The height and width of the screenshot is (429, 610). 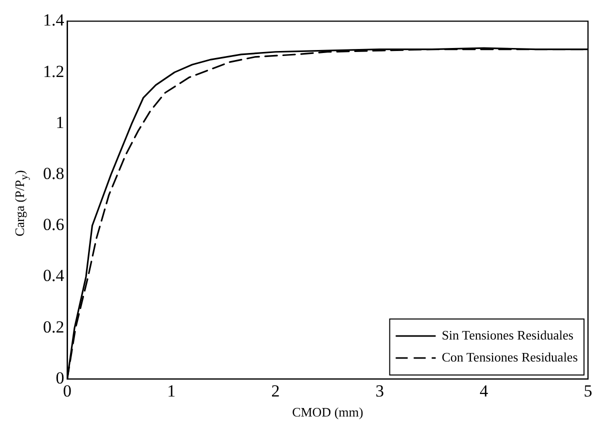 What do you see at coordinates (275, 391) in the screenshot?
I see `x-tick-label: 2` at bounding box center [275, 391].